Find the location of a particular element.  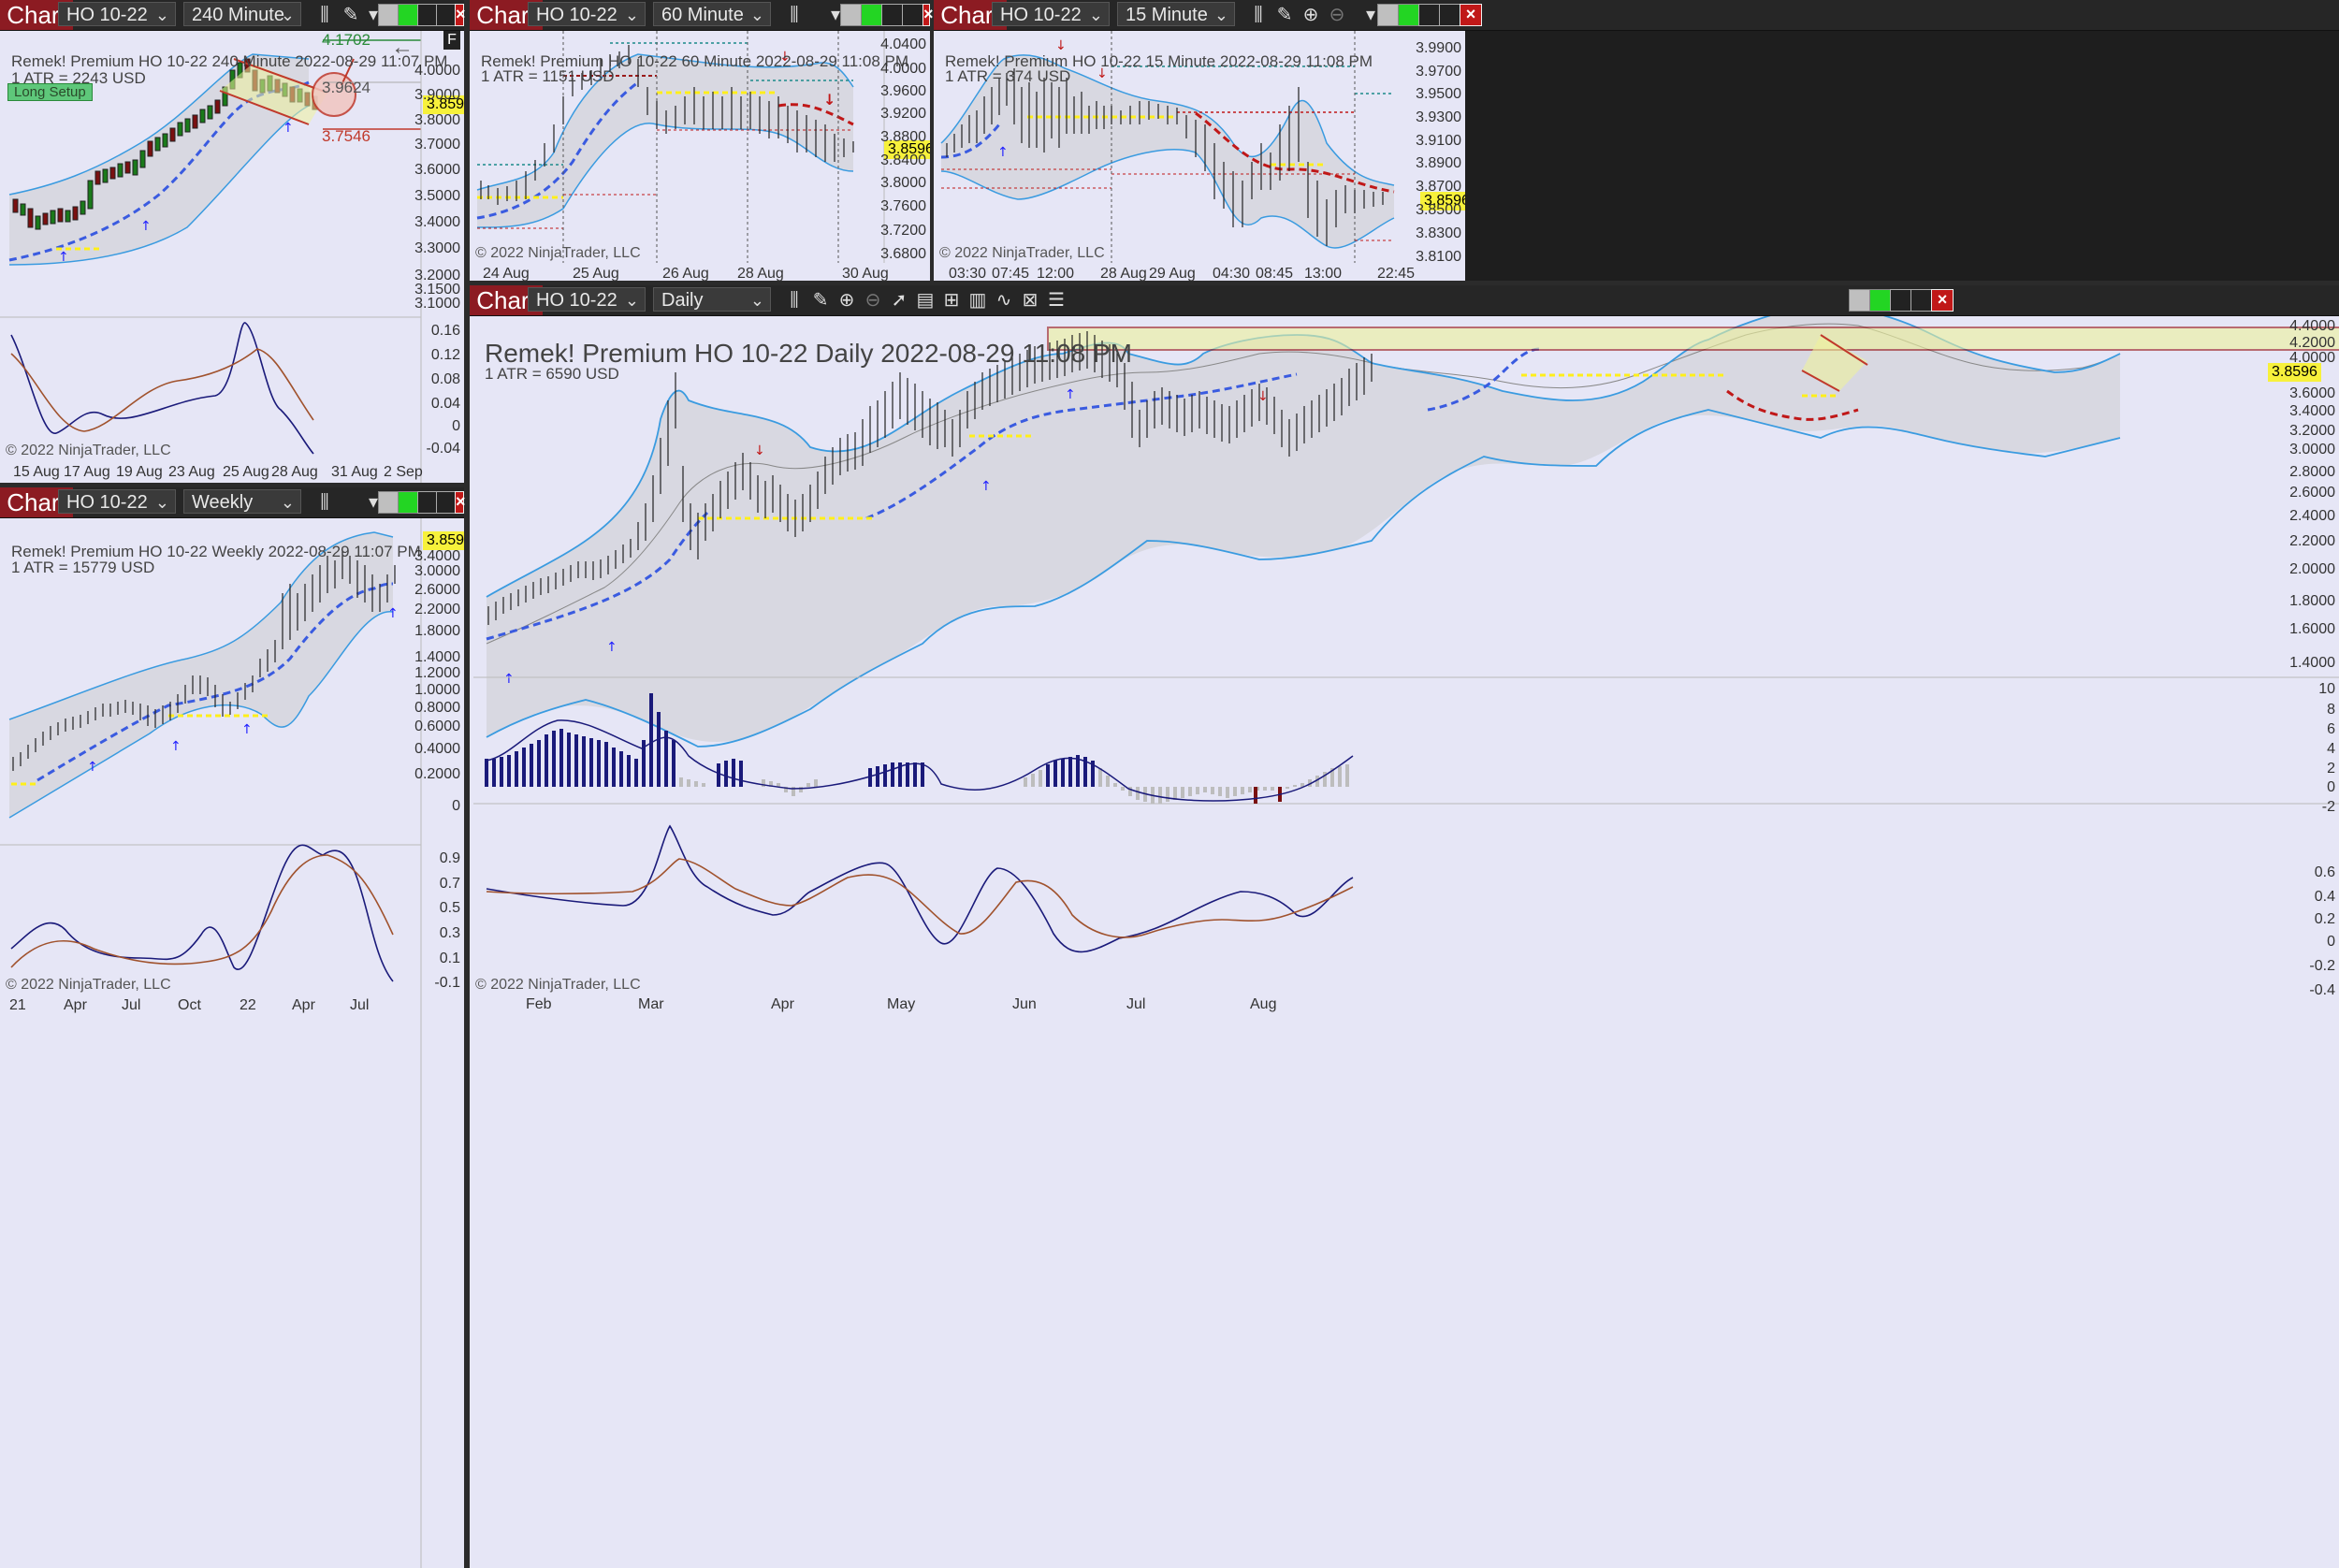

data-box-icon: ▤ is located at coordinates (925, 301).